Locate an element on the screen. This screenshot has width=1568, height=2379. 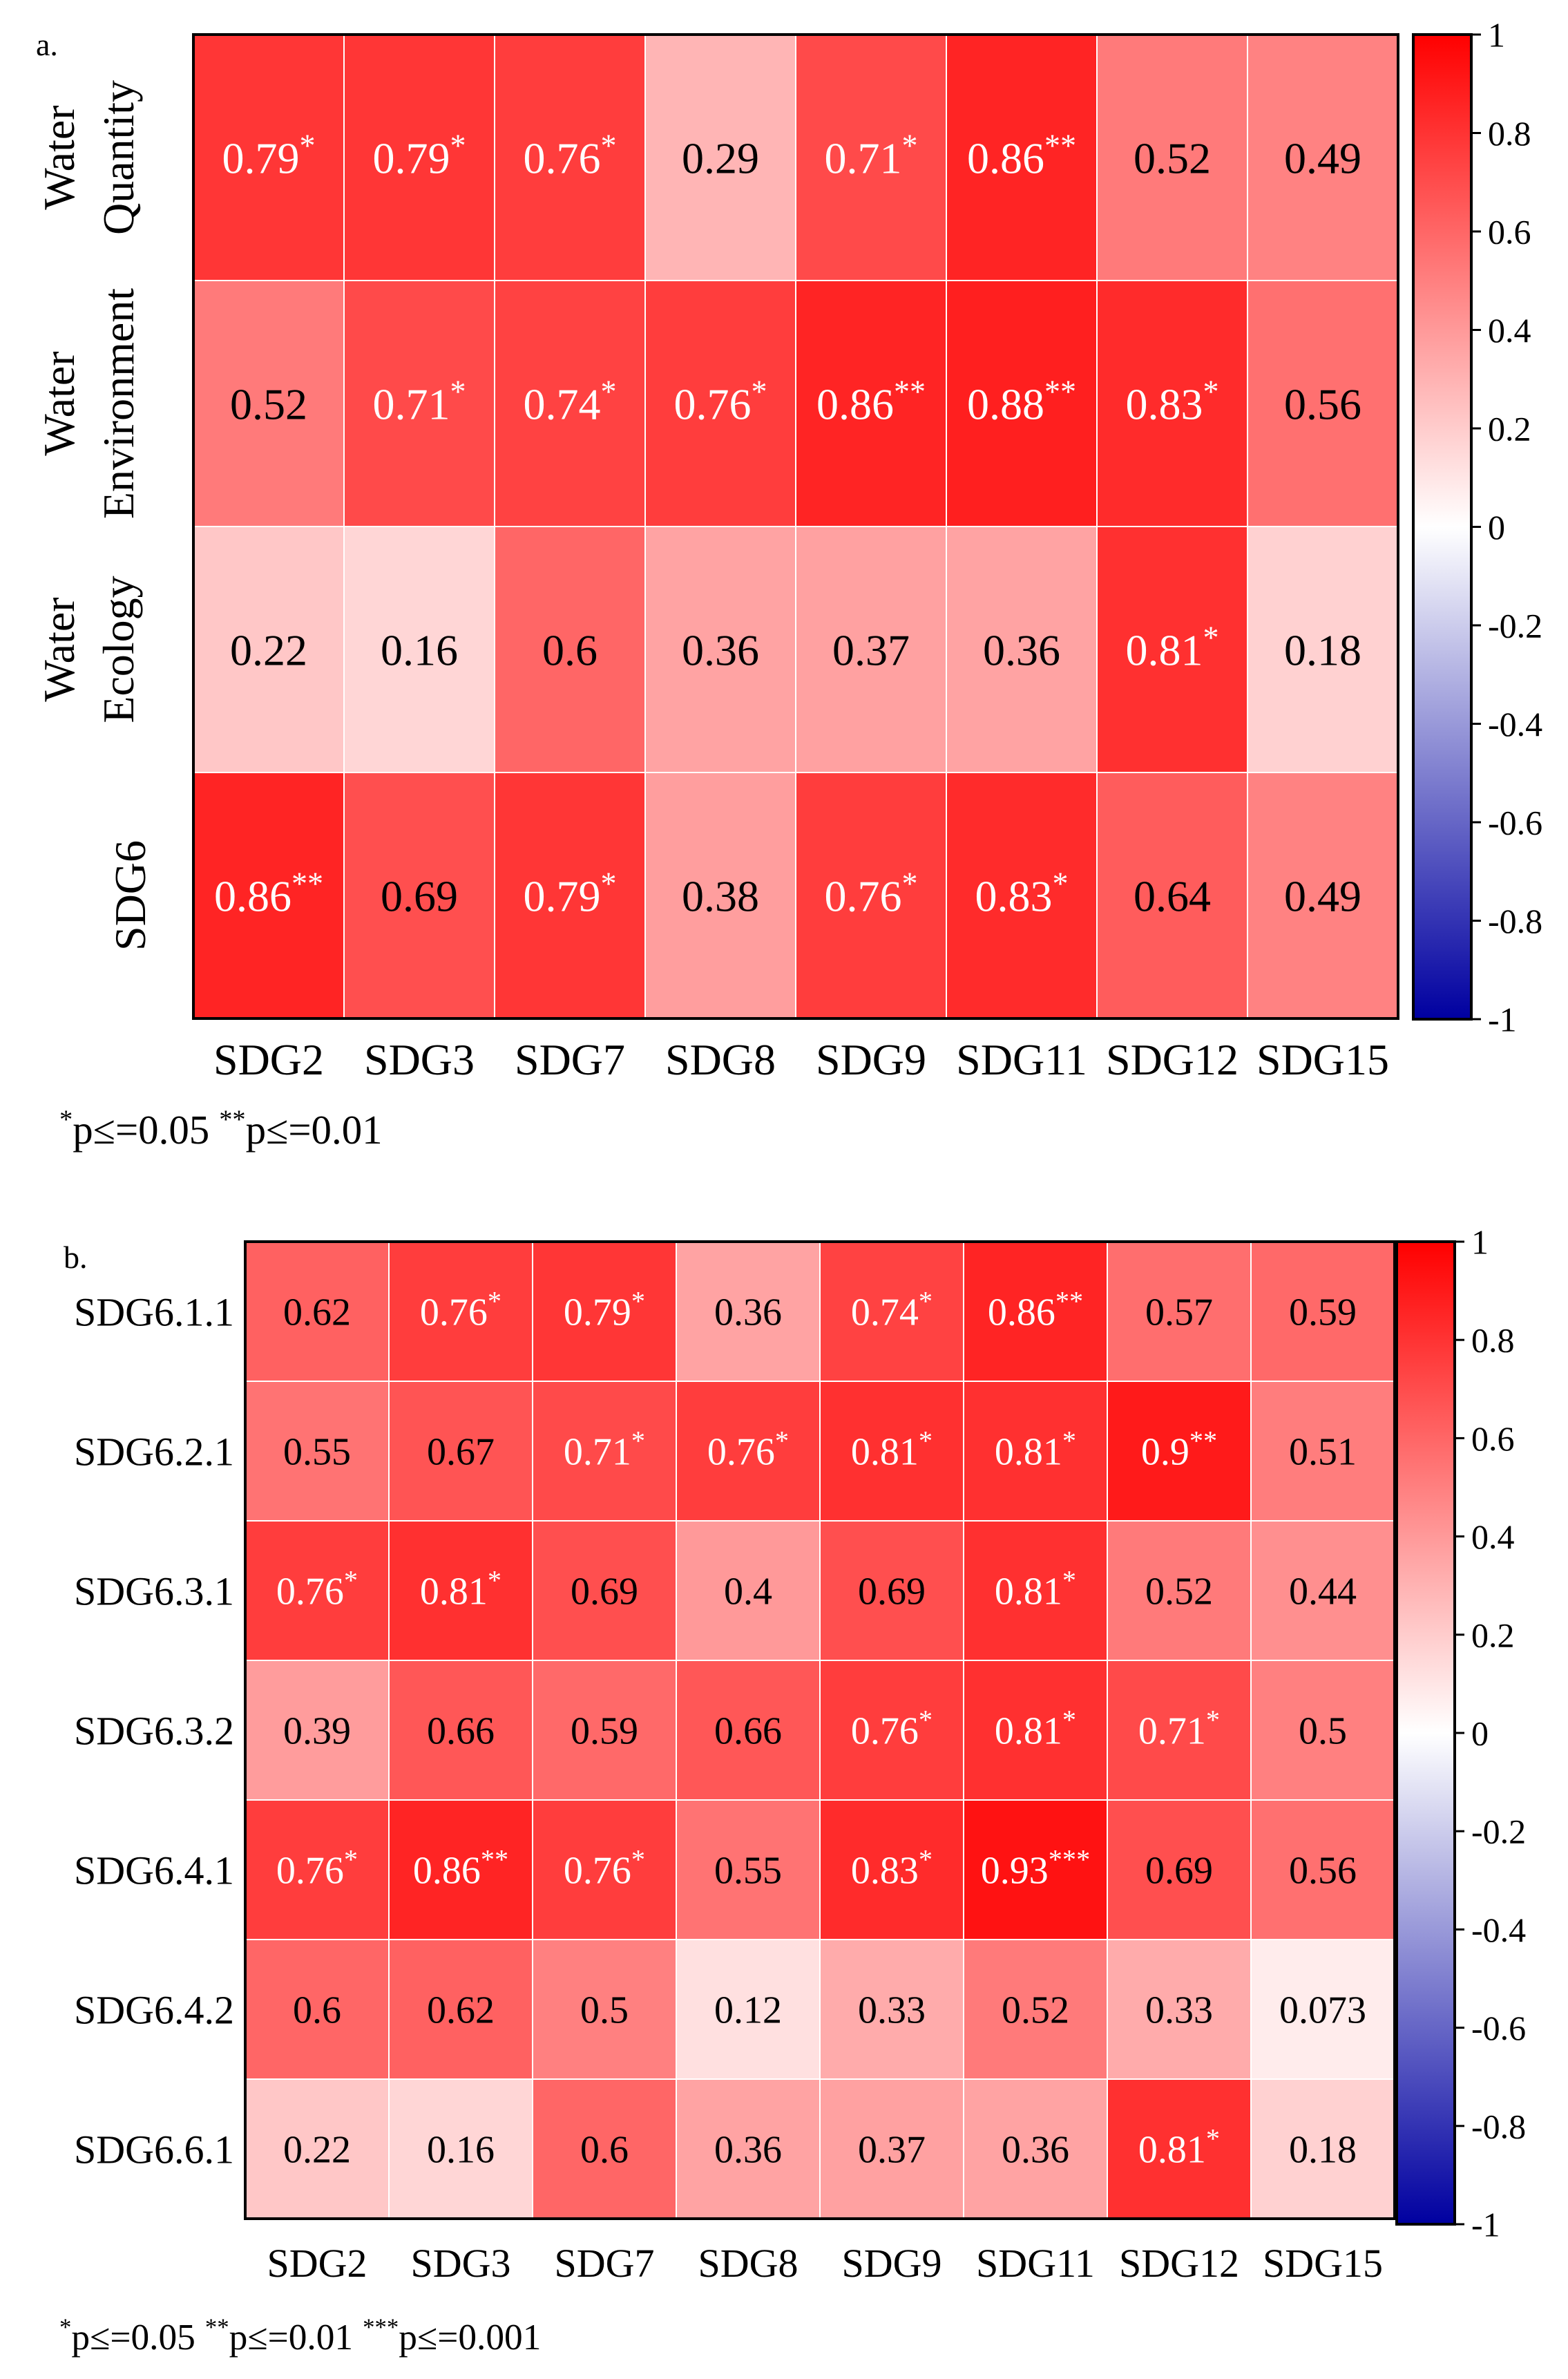
cell-value-label: 0.44 is located at coordinates (1323, 1592).